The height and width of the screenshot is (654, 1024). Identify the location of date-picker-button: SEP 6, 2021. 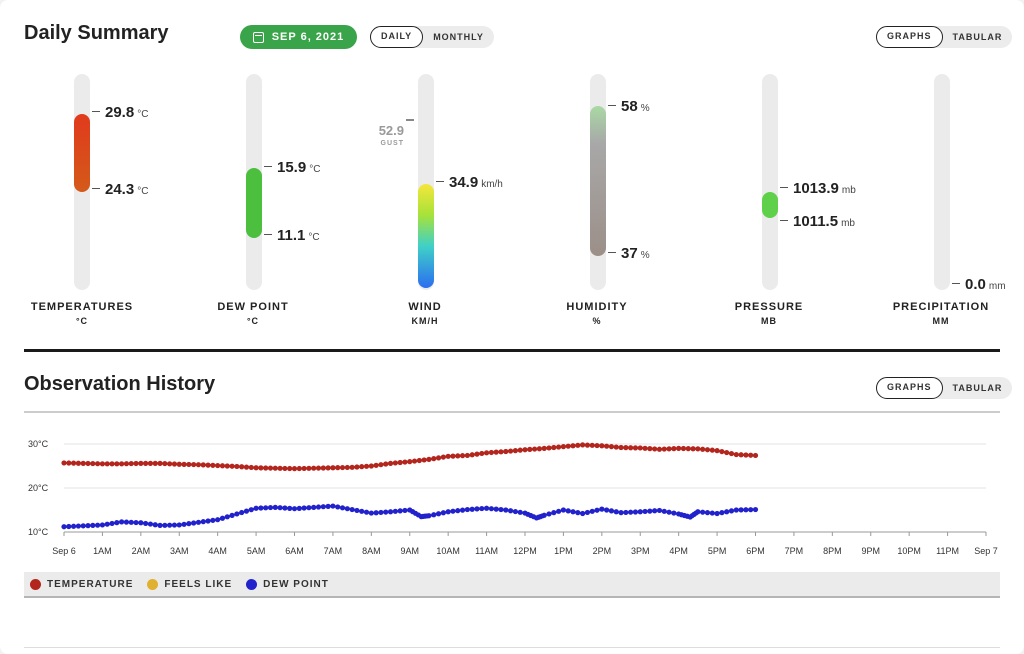
(298, 37).